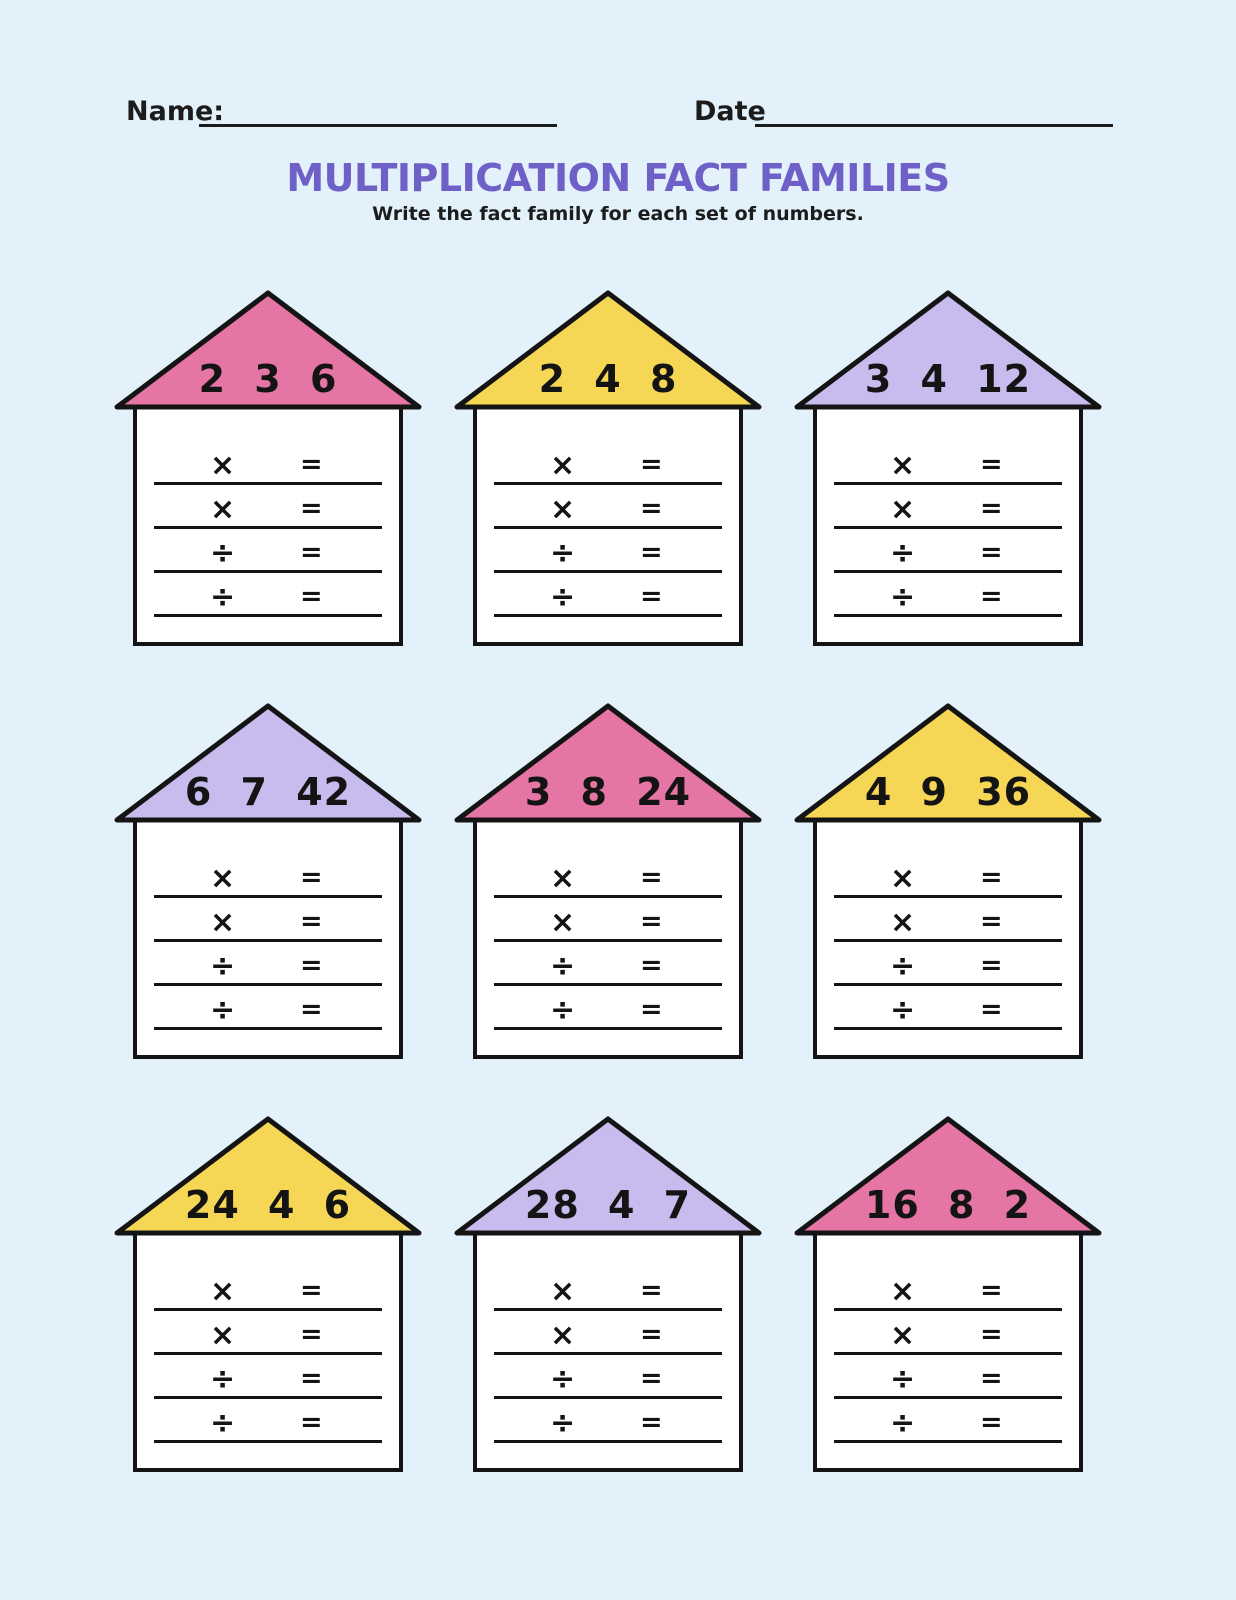  I want to click on house-7: 24 4 6 × = × = ÷ =, so click(268, 1294).